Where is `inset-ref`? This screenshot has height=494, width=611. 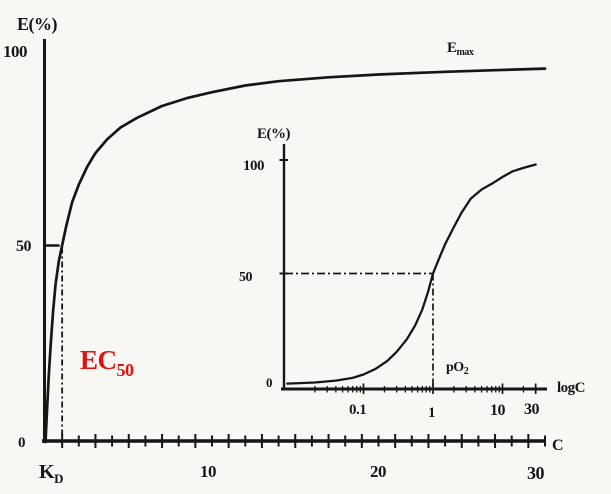
inset-ref is located at coordinates (359, 330).